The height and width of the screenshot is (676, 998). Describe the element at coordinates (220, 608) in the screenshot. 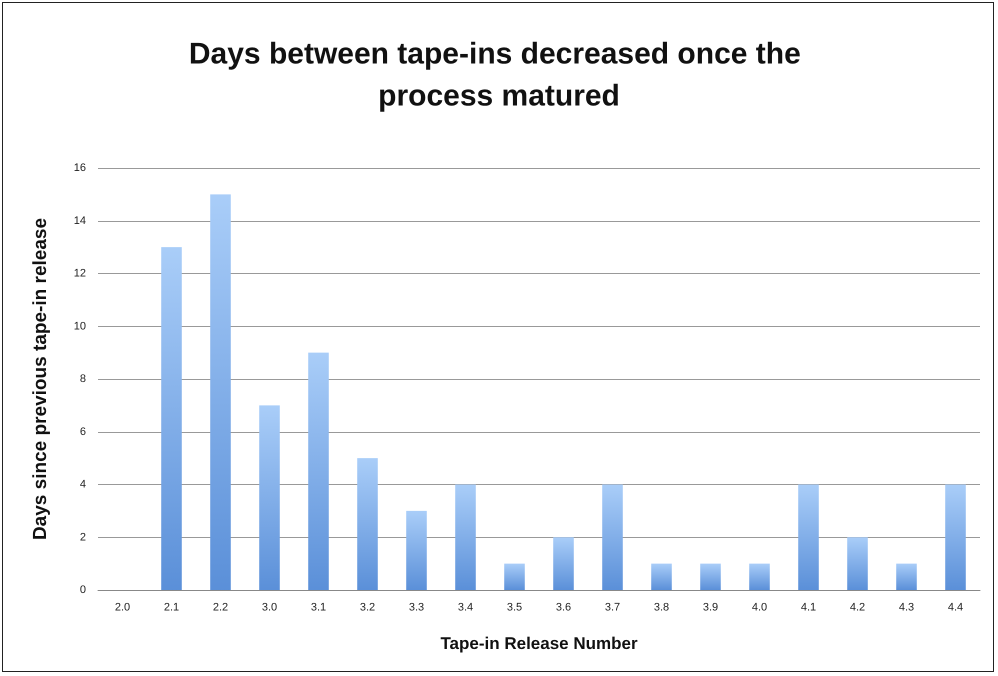

I see `x-tick-label: 2.2` at that location.